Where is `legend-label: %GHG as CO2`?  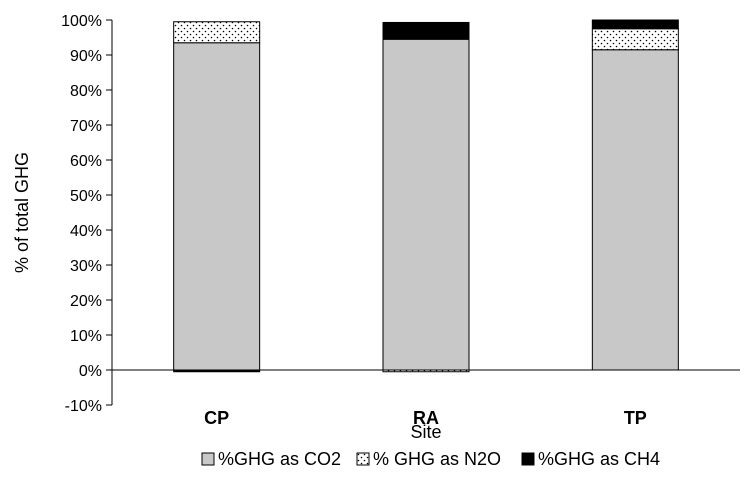 legend-label: %GHG as CO2 is located at coordinates (279, 459).